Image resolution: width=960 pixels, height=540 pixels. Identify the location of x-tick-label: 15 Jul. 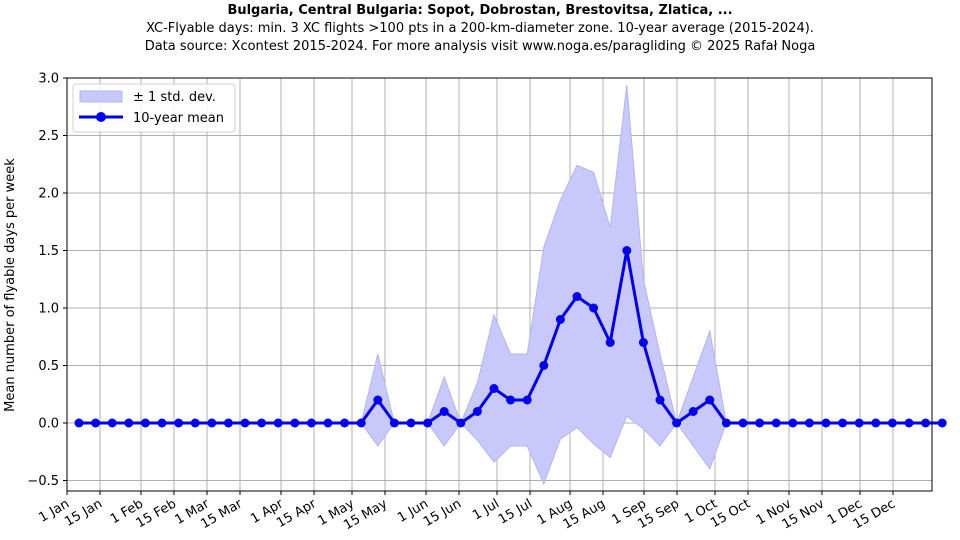
(515, 511).